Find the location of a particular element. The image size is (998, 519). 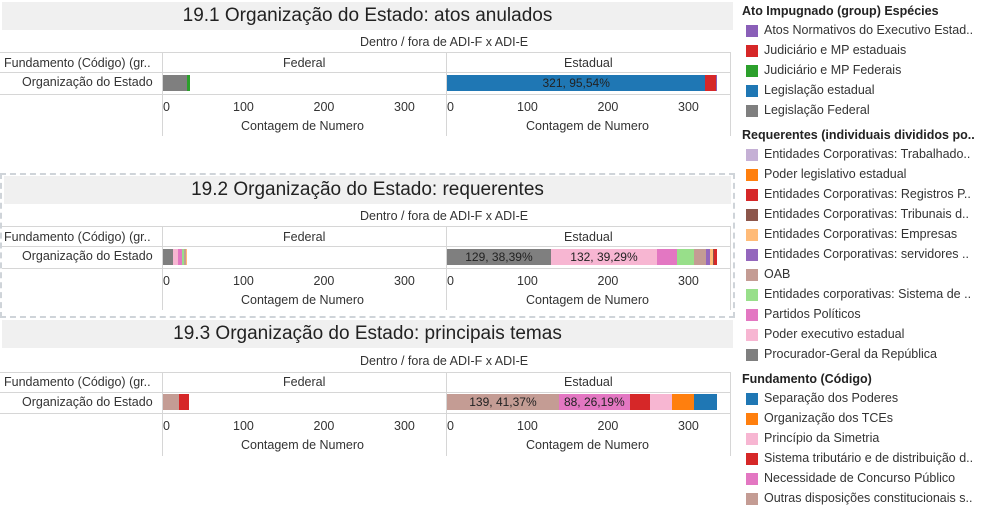

legend-item-legislacao-estadual: Legislação estadual is located at coordinates (872, 91).